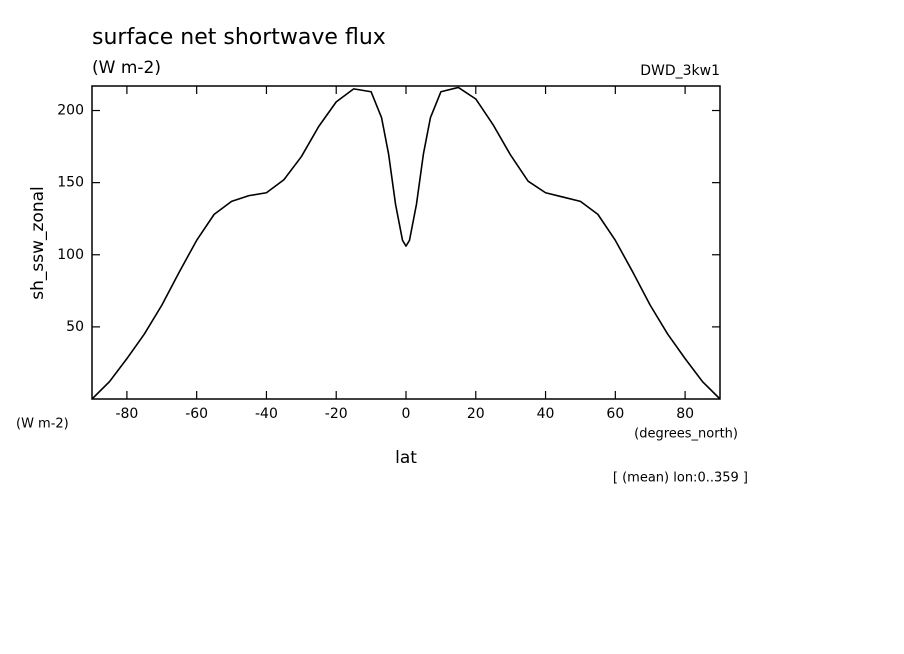 This screenshot has width=904, height=654. I want to click on x-tick-label: -60, so click(196, 414).